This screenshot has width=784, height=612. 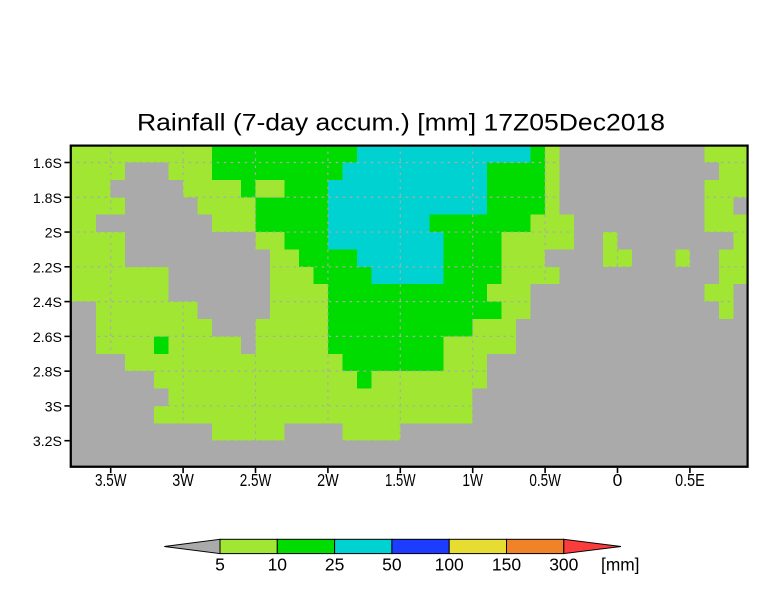 I want to click on svg-text: 1W, so click(x=472, y=480).